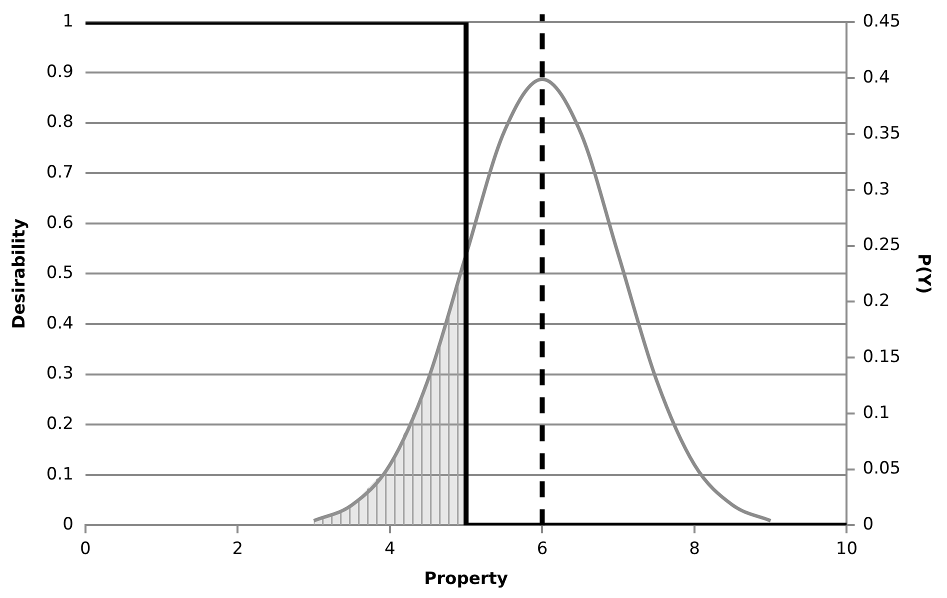 The height and width of the screenshot is (598, 947). Describe the element at coordinates (876, 412) in the screenshot. I see `y2-tick-label: 0.1` at that location.